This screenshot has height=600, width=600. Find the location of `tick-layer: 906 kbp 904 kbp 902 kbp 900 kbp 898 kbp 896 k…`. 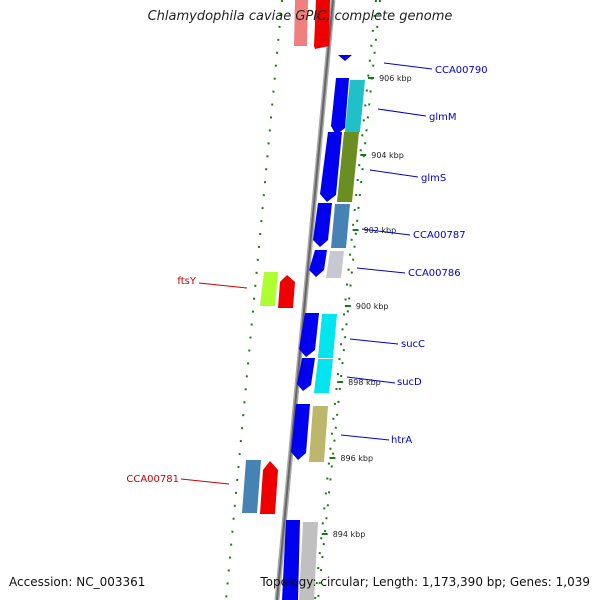

tick-layer: 906 kbp 904 kbp 902 kbp 900 kbp 898 kbp 896 k… is located at coordinates (366, 306).